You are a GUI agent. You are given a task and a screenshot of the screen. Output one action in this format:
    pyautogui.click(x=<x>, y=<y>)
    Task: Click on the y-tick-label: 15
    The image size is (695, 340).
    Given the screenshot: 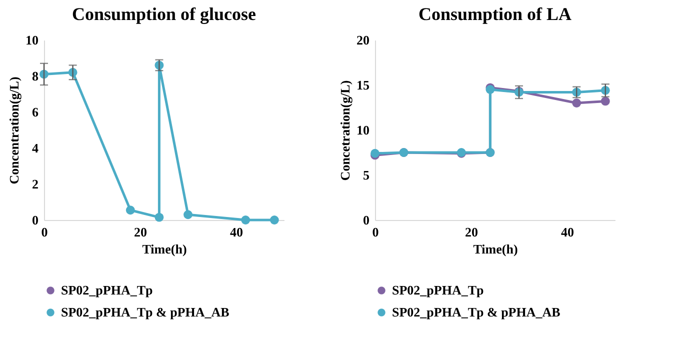 What is the action you would take?
    pyautogui.click(x=363, y=85)
    